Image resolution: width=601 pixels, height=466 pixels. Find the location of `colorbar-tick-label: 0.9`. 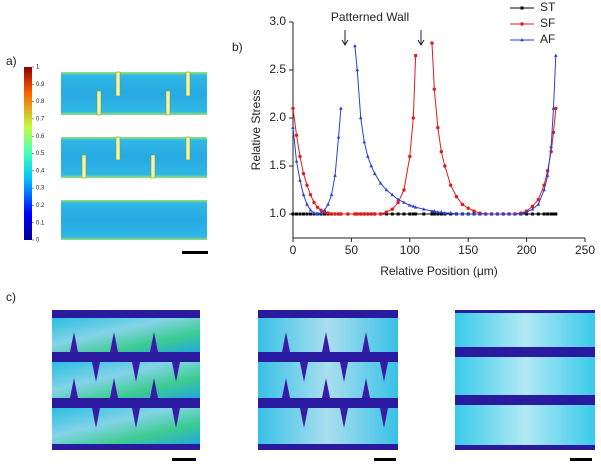

colorbar-tick-label: 0.9 is located at coordinates (40, 85).